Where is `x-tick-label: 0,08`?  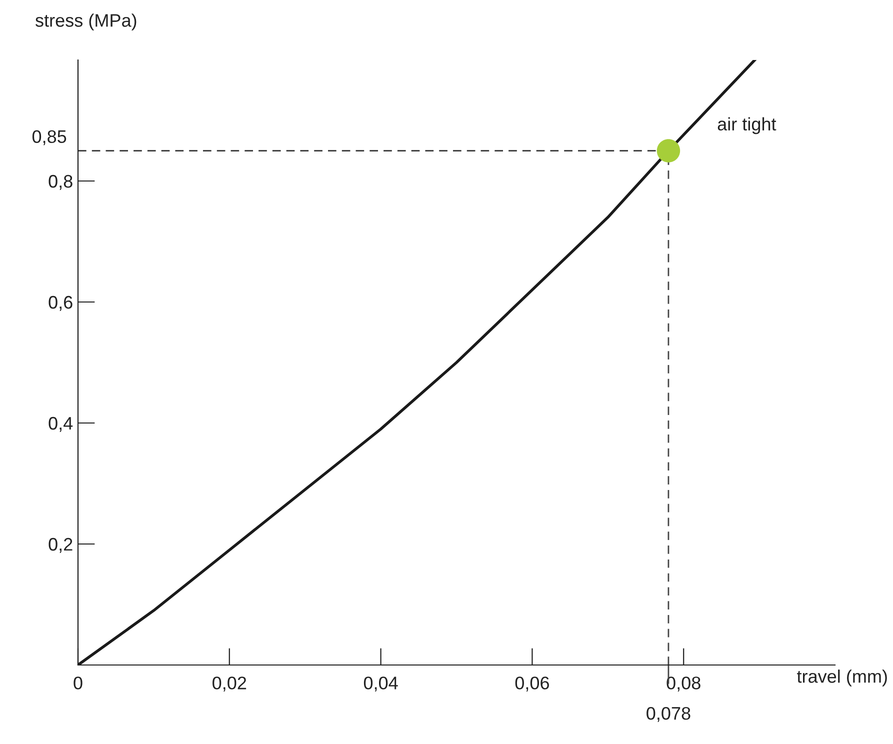 x-tick-label: 0,08 is located at coordinates (683, 684).